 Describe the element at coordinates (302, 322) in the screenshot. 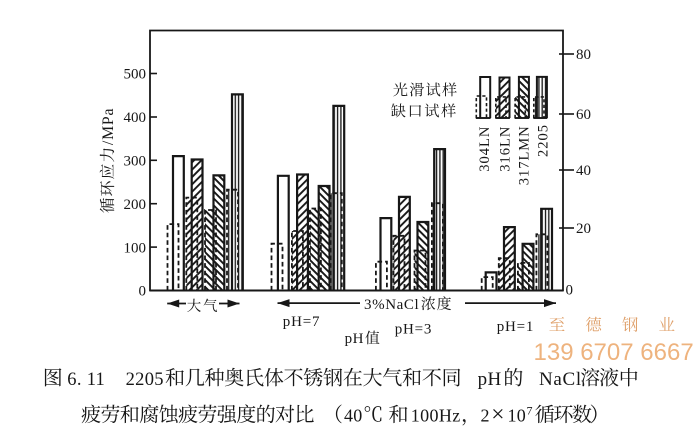

I see `svg-text: pH=7` at that location.